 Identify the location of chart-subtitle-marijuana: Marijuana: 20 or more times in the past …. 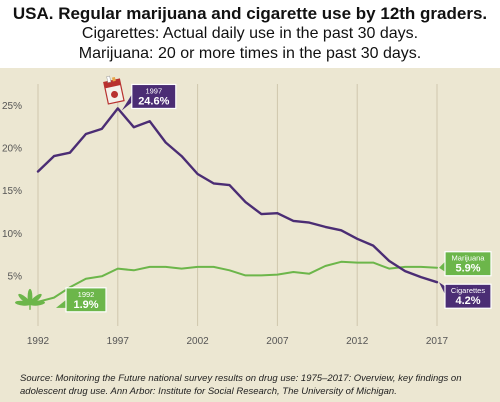
(250, 53).